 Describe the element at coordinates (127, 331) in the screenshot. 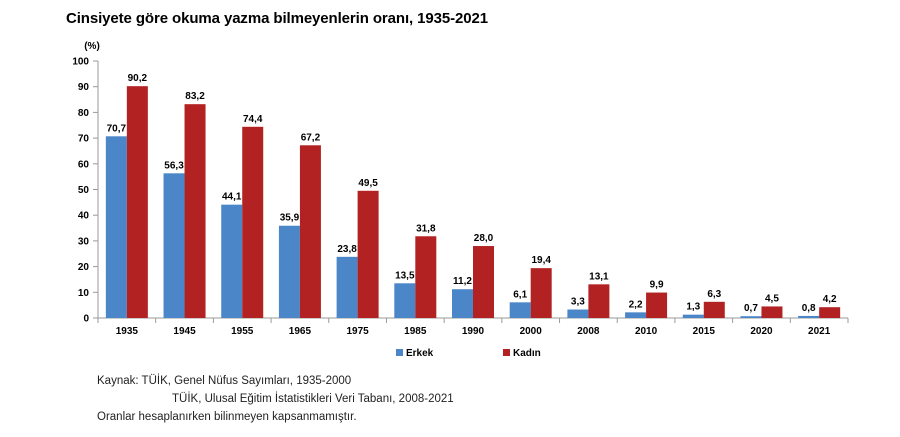

I see `x-tick-label: 1935` at that location.